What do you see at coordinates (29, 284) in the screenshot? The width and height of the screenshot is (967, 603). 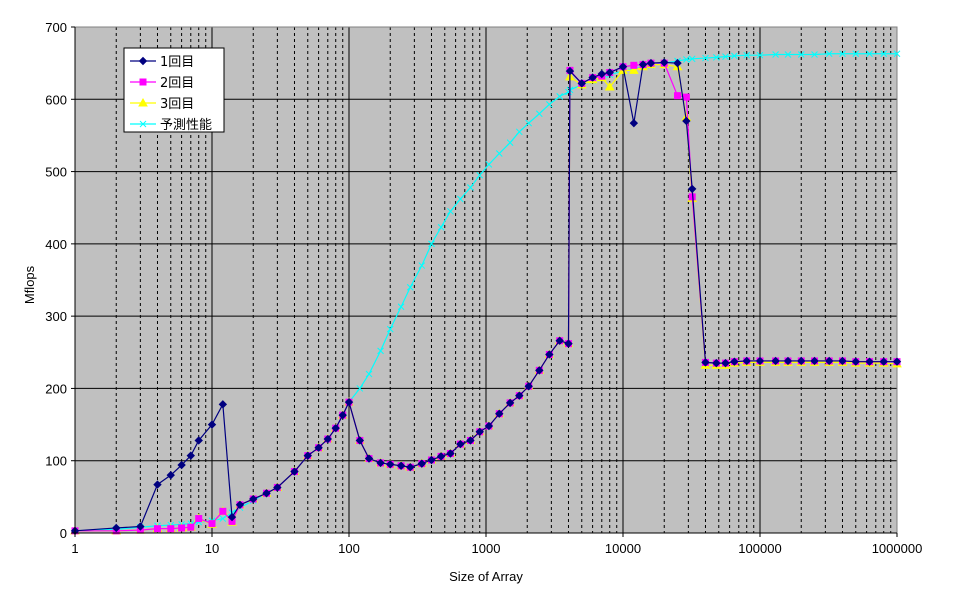 I see `y-axis-title: Mflops` at bounding box center [29, 284].